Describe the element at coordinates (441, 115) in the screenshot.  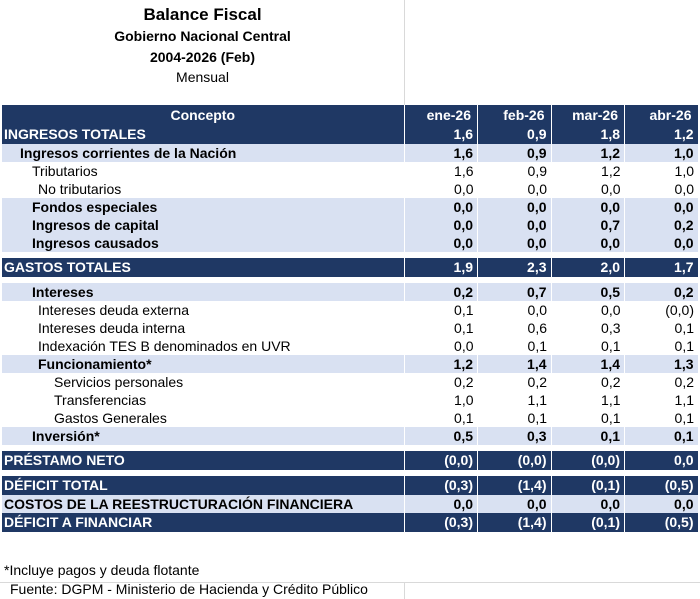
I see `column-header-month: ene-26` at that location.